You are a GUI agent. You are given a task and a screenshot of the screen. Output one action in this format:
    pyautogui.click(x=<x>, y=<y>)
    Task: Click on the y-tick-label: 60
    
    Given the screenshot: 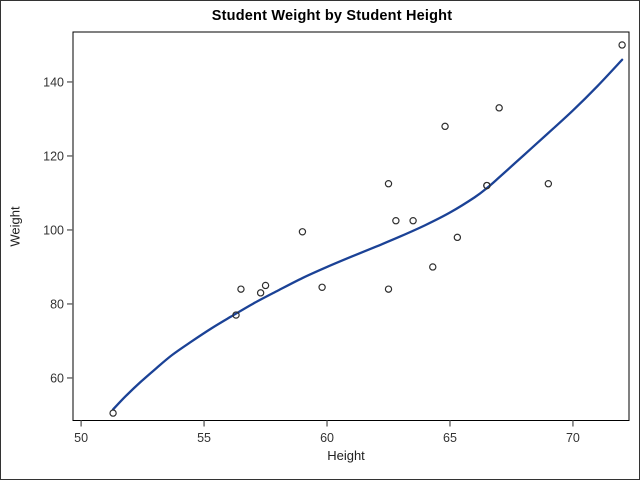 What is the action you would take?
    pyautogui.click(x=57, y=378)
    